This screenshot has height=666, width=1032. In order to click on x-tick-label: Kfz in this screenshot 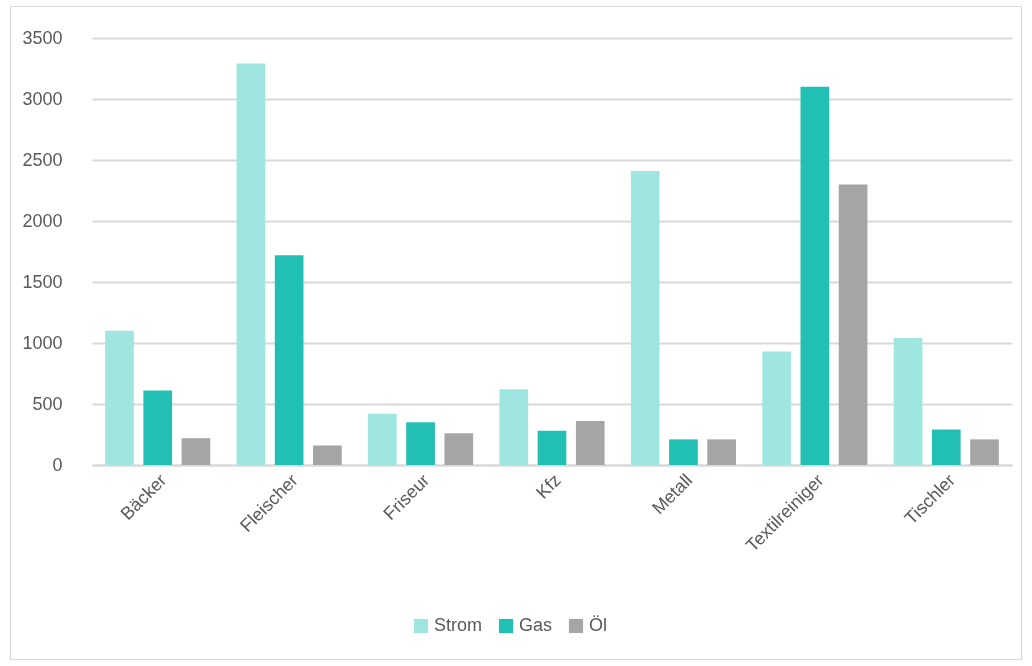, I will do `click(548, 486)`.